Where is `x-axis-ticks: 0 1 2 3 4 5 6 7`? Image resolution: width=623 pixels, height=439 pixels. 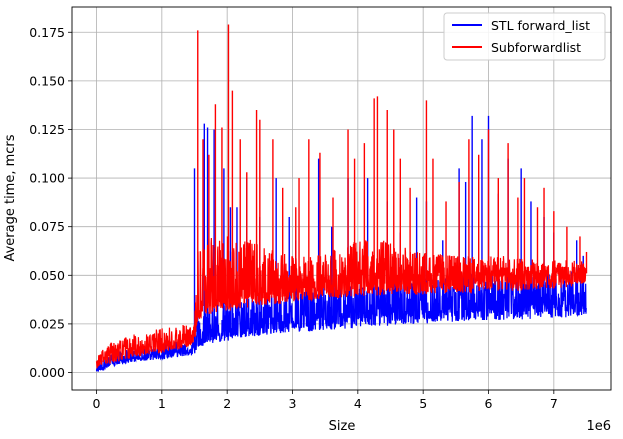 x-axis-ticks: 0 1 2 3 4 5 6 7 is located at coordinates (325, 400).